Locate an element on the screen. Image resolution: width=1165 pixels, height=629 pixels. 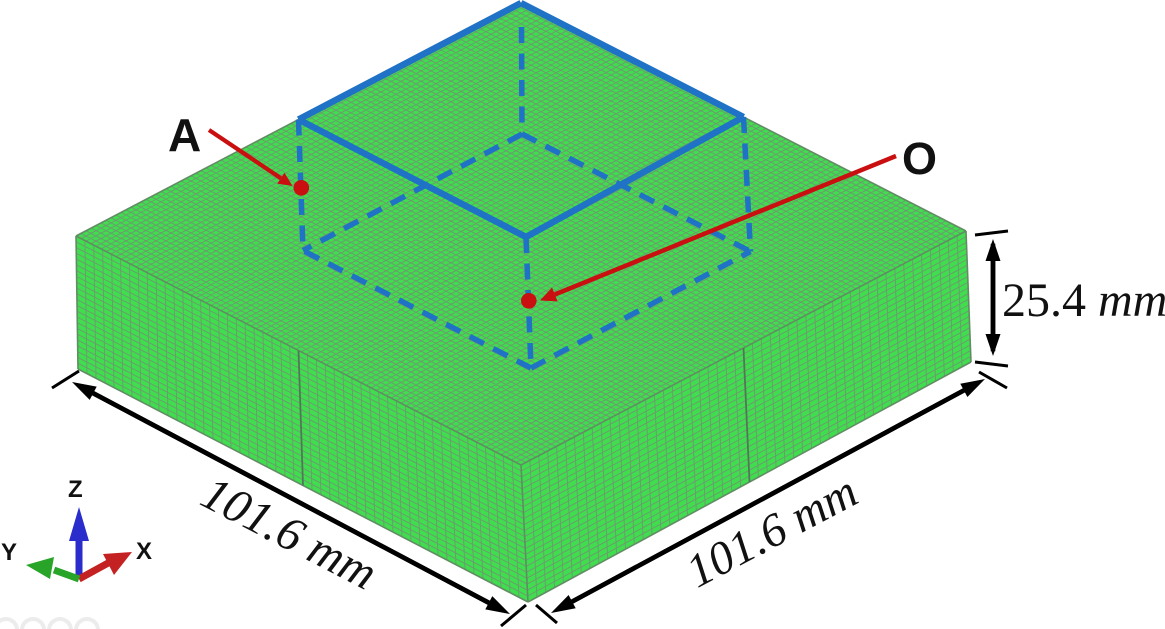
svg-text: Z is located at coordinates (75, 489).